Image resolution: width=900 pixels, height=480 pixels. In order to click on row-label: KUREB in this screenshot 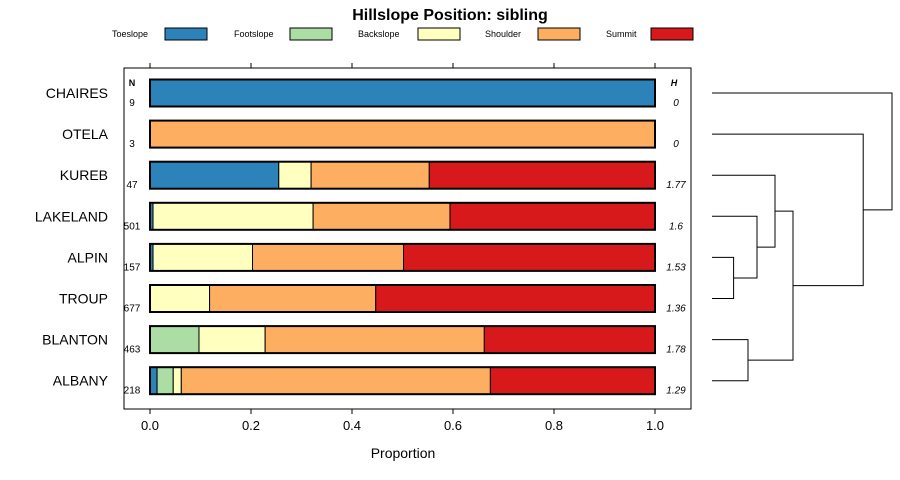, I will do `click(84, 175)`.